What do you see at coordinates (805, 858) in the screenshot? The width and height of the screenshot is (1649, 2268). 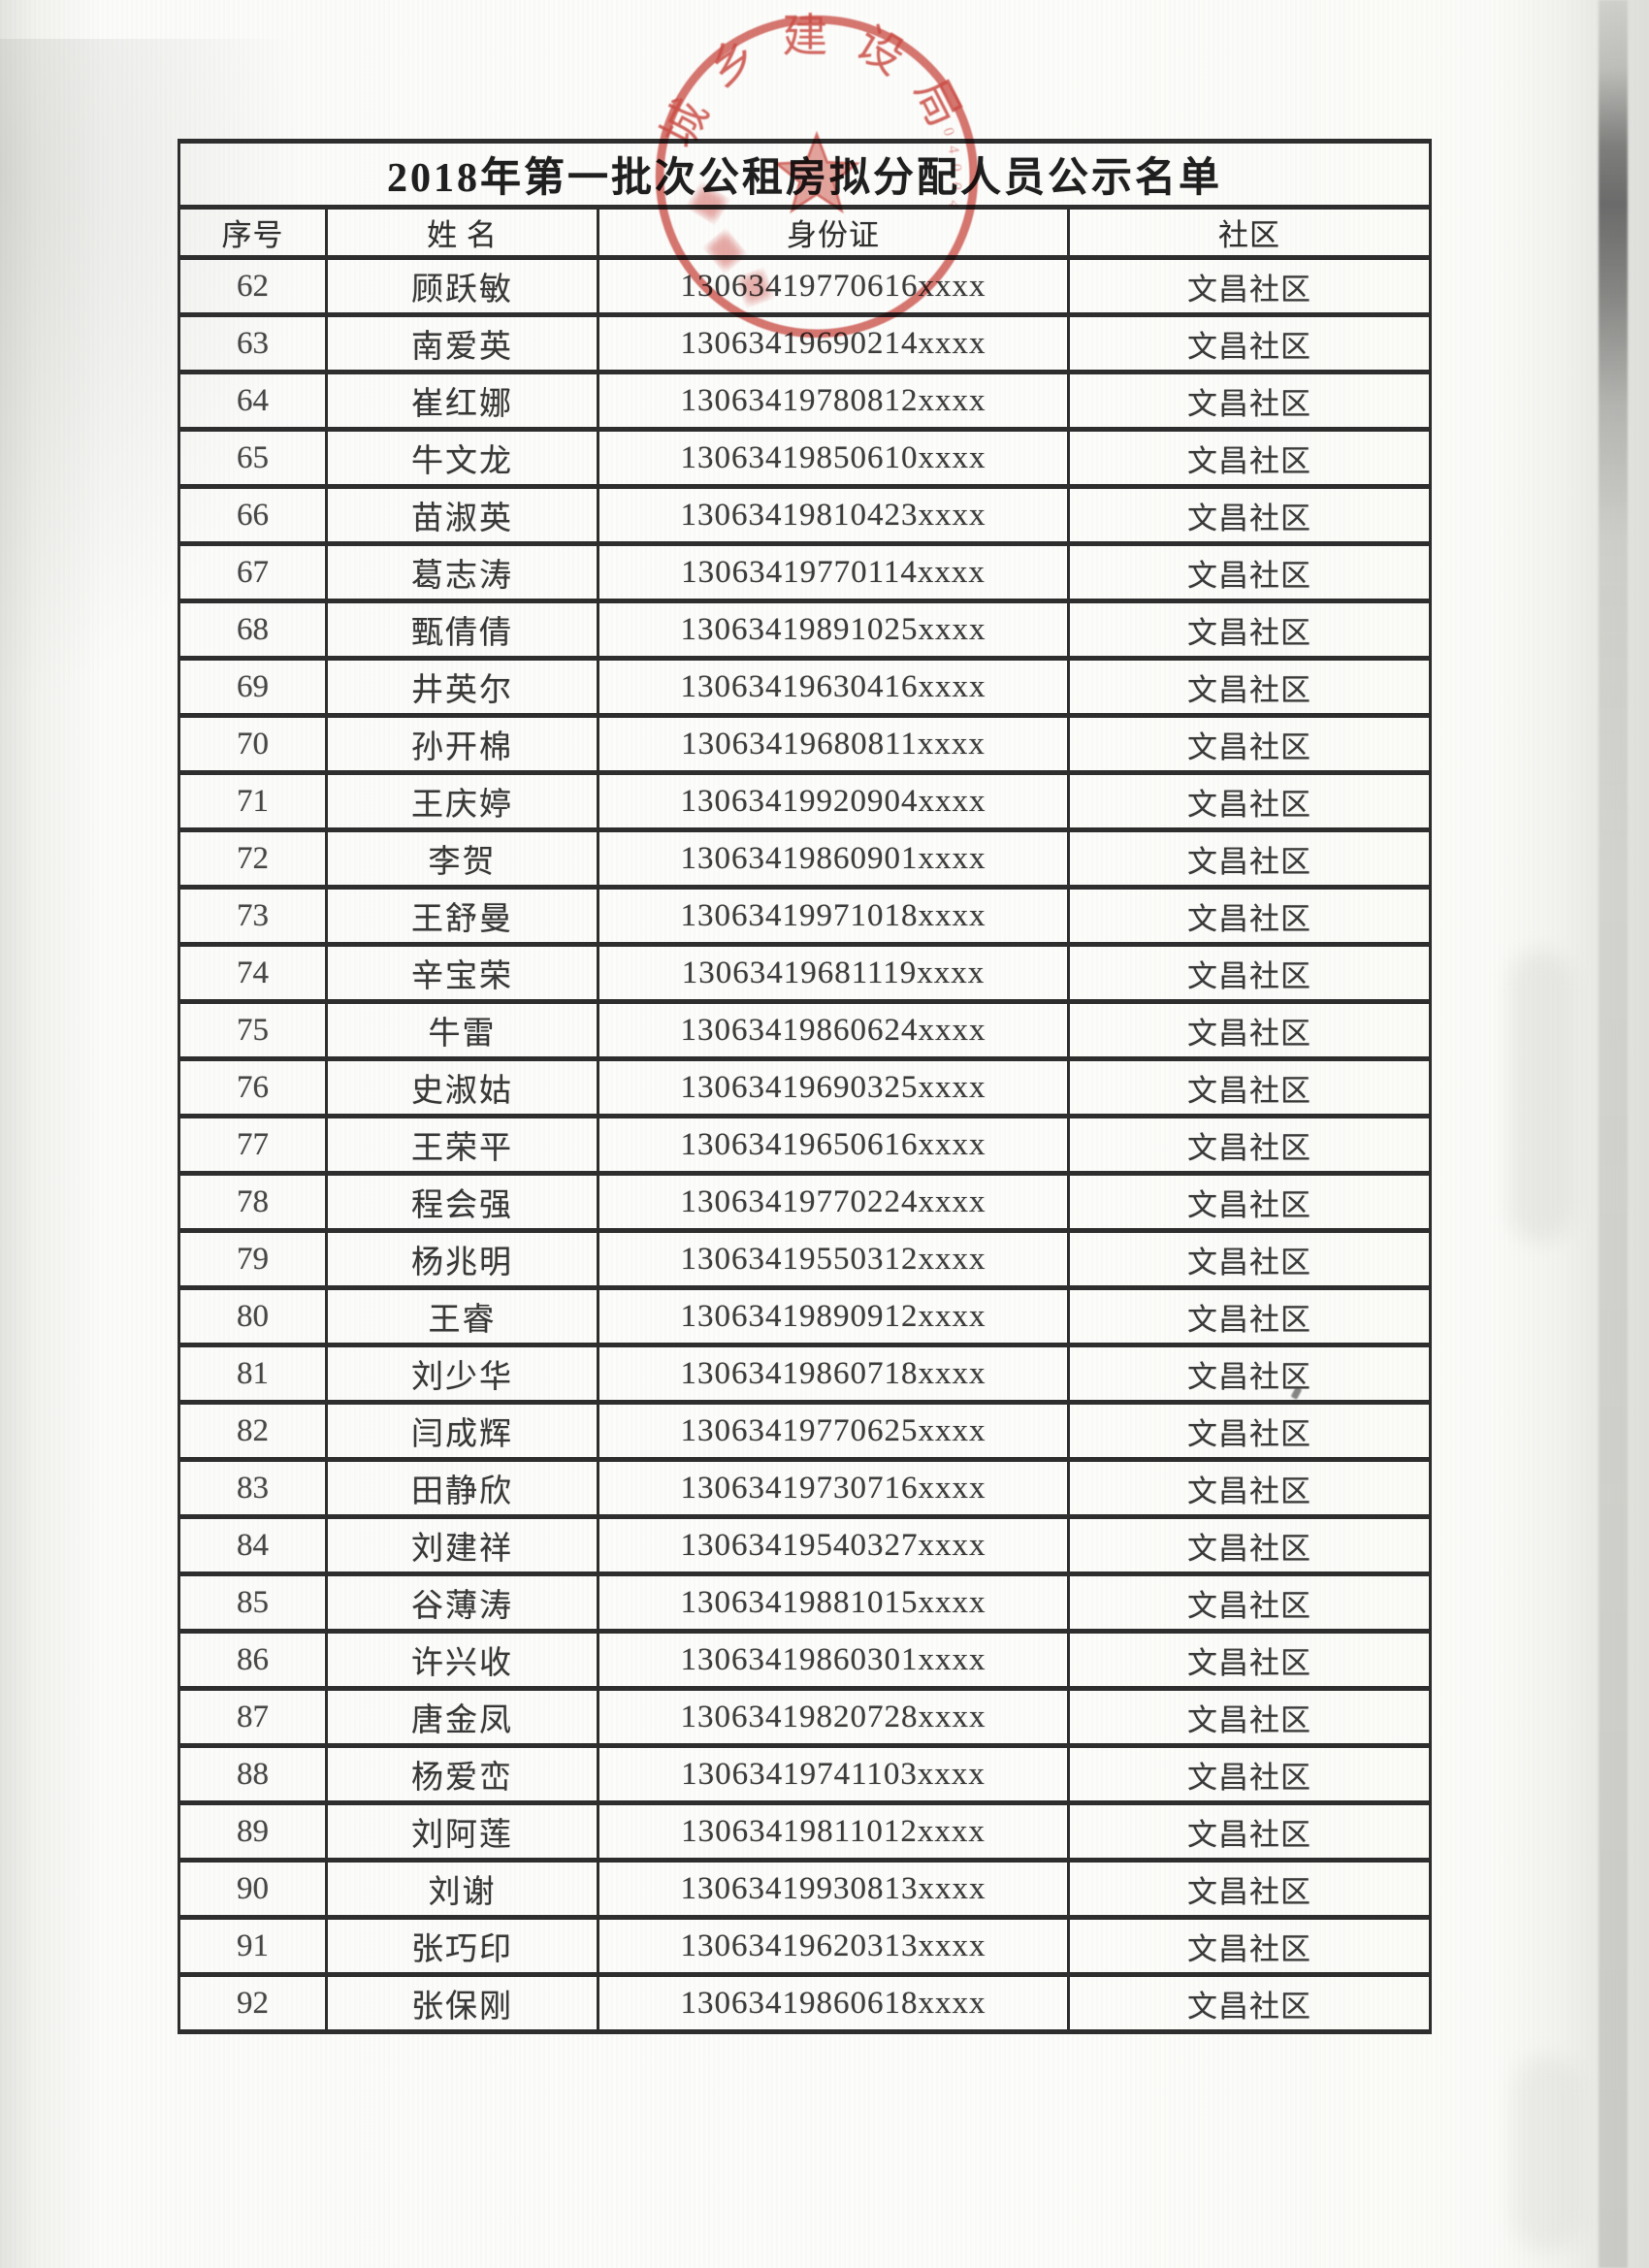 I see `table-row: 72 李贺 13063419860901xxxx 文昌社区` at bounding box center [805, 858].